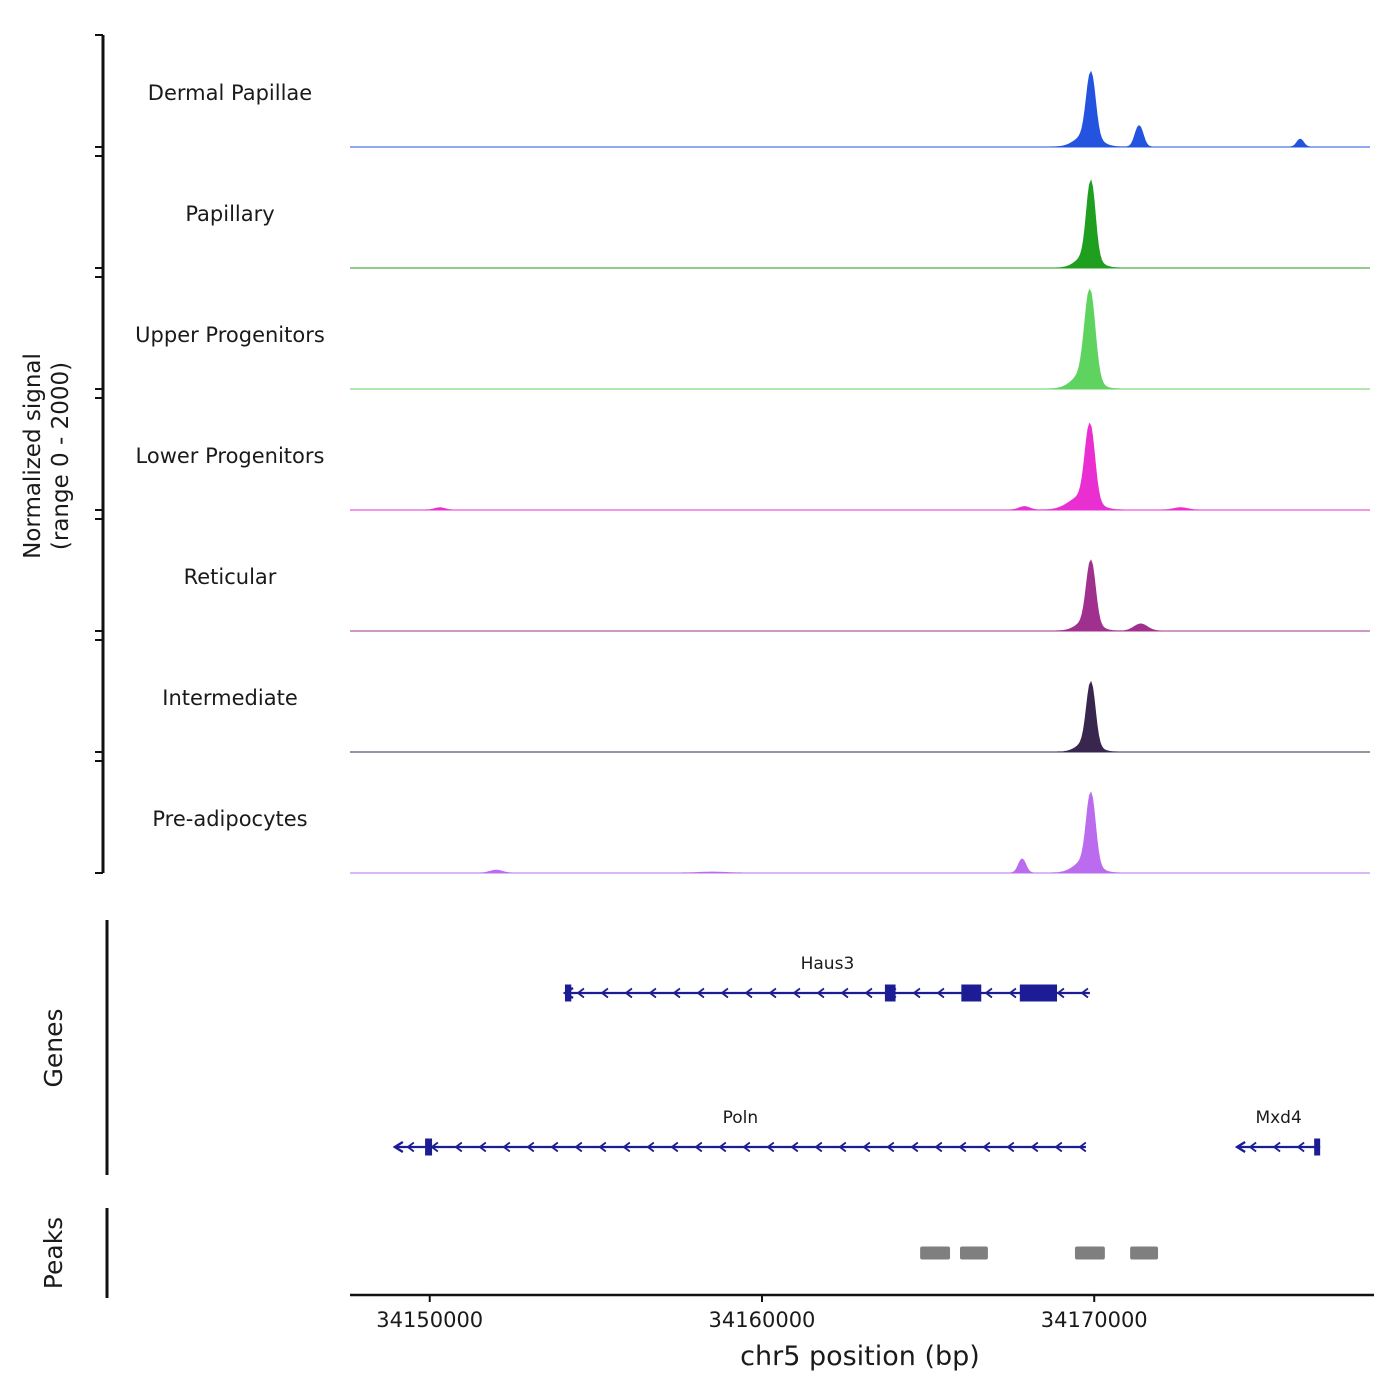  What do you see at coordinates (1278, 1118) in the screenshot?
I see `gene-label: Mxd4` at bounding box center [1278, 1118].